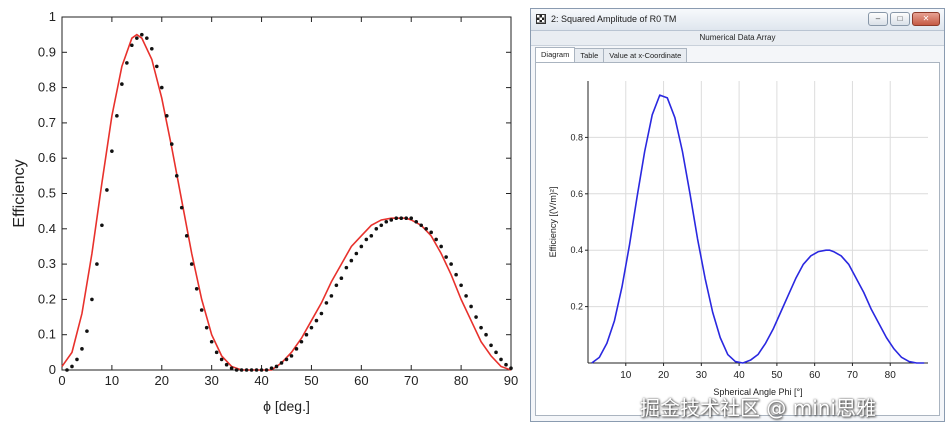  Describe the element at coordinates (47, 334) in the screenshot. I see `y-tick-label: 0.1` at that location.